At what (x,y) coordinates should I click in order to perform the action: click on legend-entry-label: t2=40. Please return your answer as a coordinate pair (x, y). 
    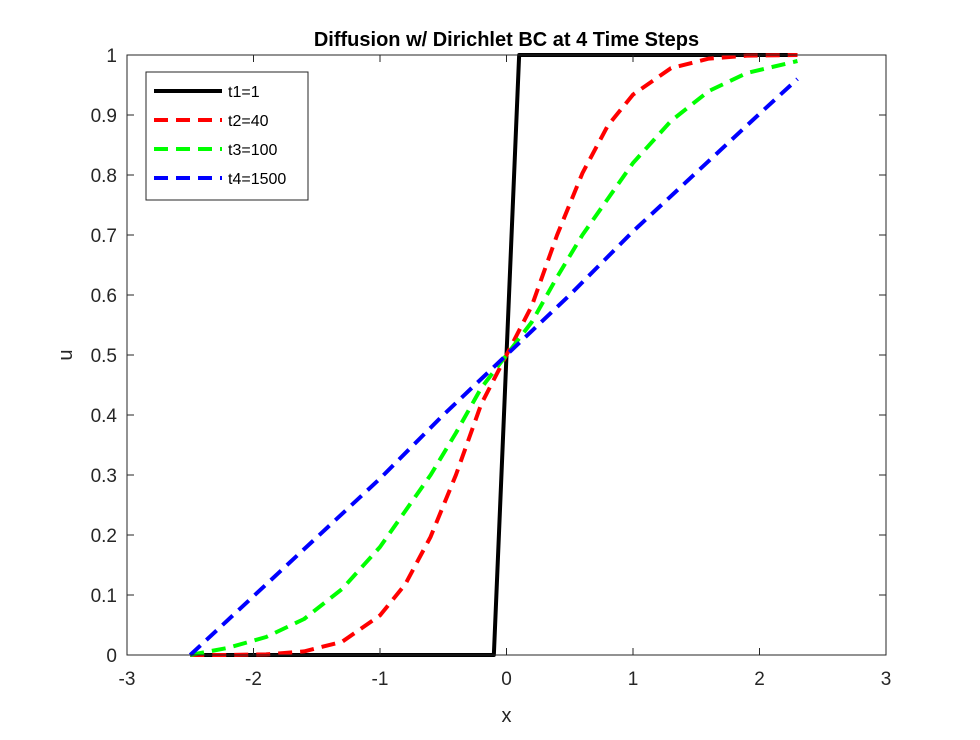
    Looking at the image, I should click on (248, 121).